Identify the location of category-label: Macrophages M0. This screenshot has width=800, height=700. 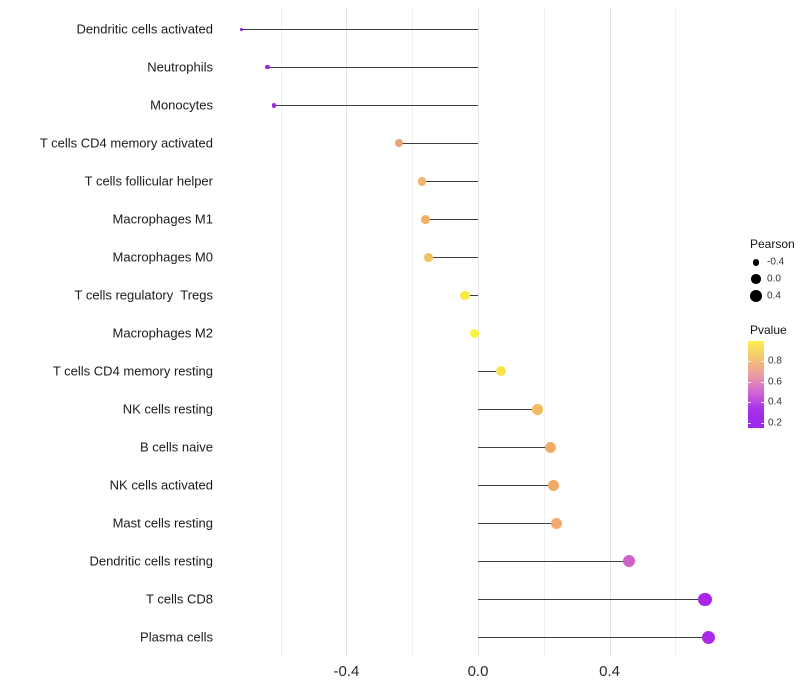
(162, 257).